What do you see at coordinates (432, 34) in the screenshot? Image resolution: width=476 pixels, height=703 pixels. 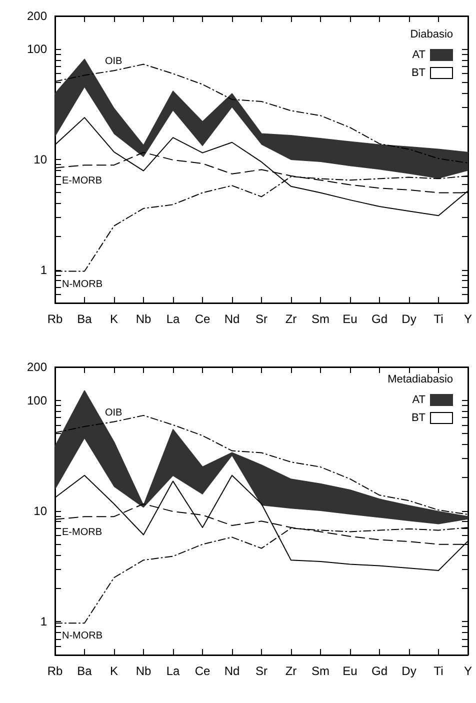 I see `legend-title: Diabasio` at bounding box center [432, 34].